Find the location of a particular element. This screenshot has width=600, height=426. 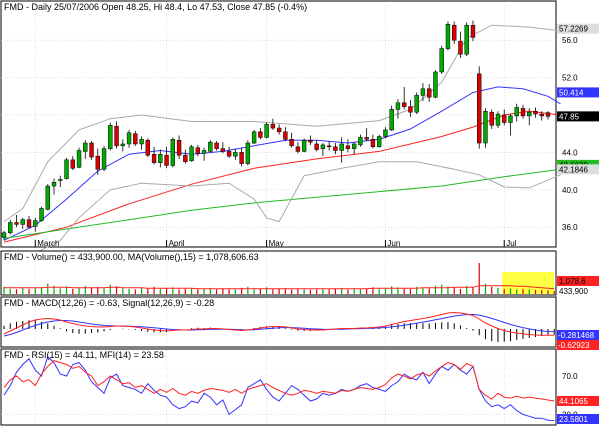

macd-badge-label: -0.62923 is located at coordinates (574, 345).